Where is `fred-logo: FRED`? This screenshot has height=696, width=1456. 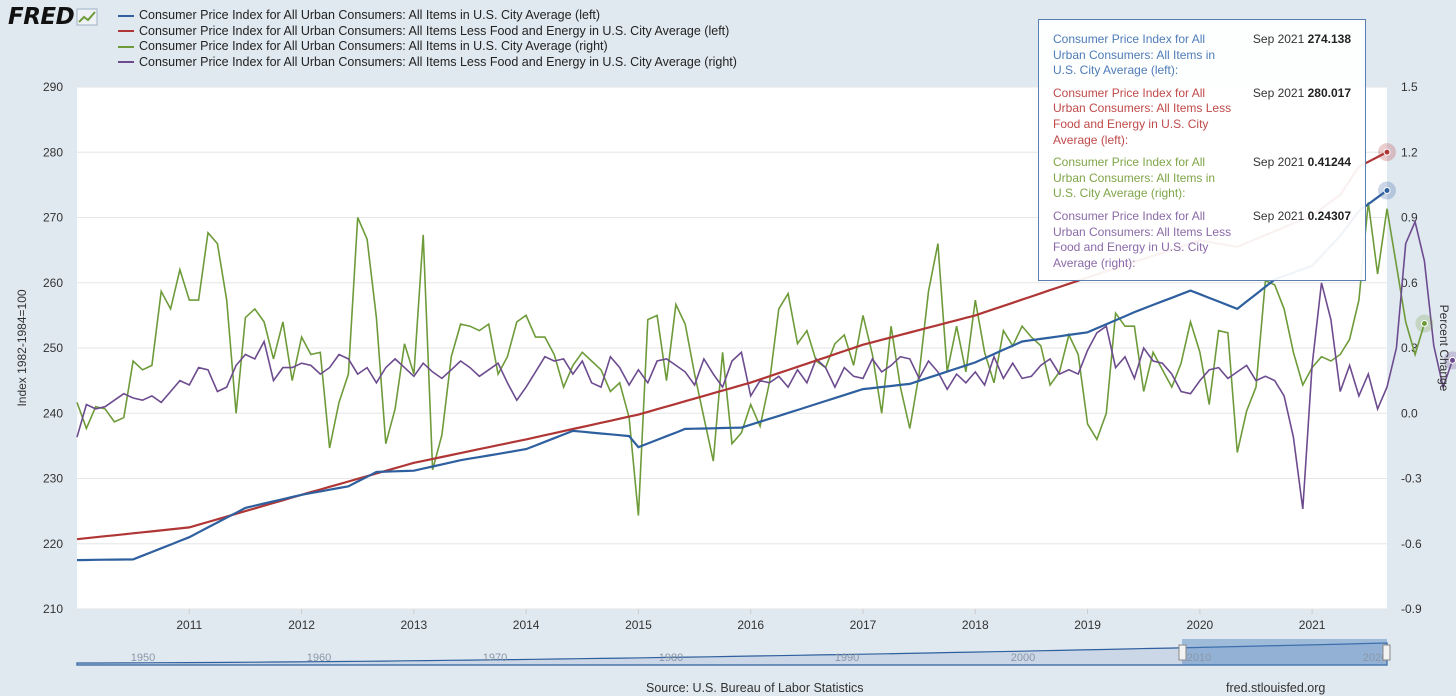 fred-logo: FRED is located at coordinates (53, 17).